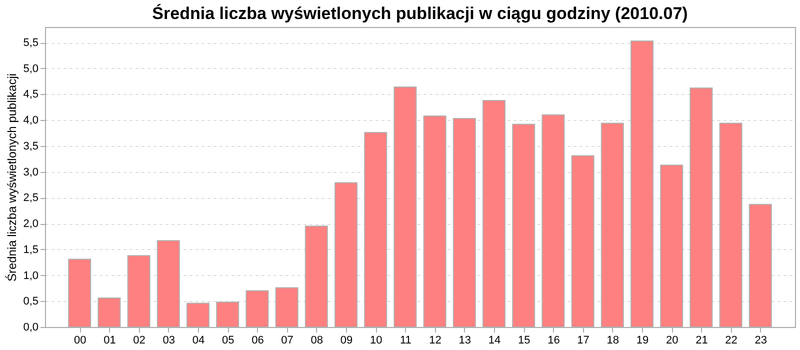 This screenshot has height=350, width=800. What do you see at coordinates (613, 340) in the screenshot?
I see `x-tick-label: 18` at bounding box center [613, 340].